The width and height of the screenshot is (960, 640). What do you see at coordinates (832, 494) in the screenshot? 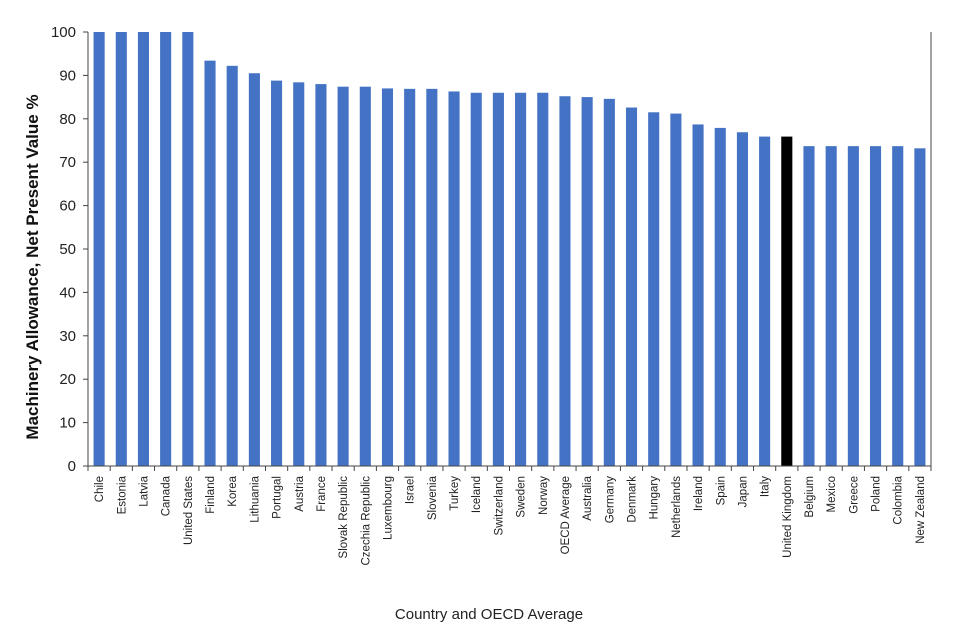
I see `x-tick-label-mexico: Mexico` at bounding box center [832, 494].